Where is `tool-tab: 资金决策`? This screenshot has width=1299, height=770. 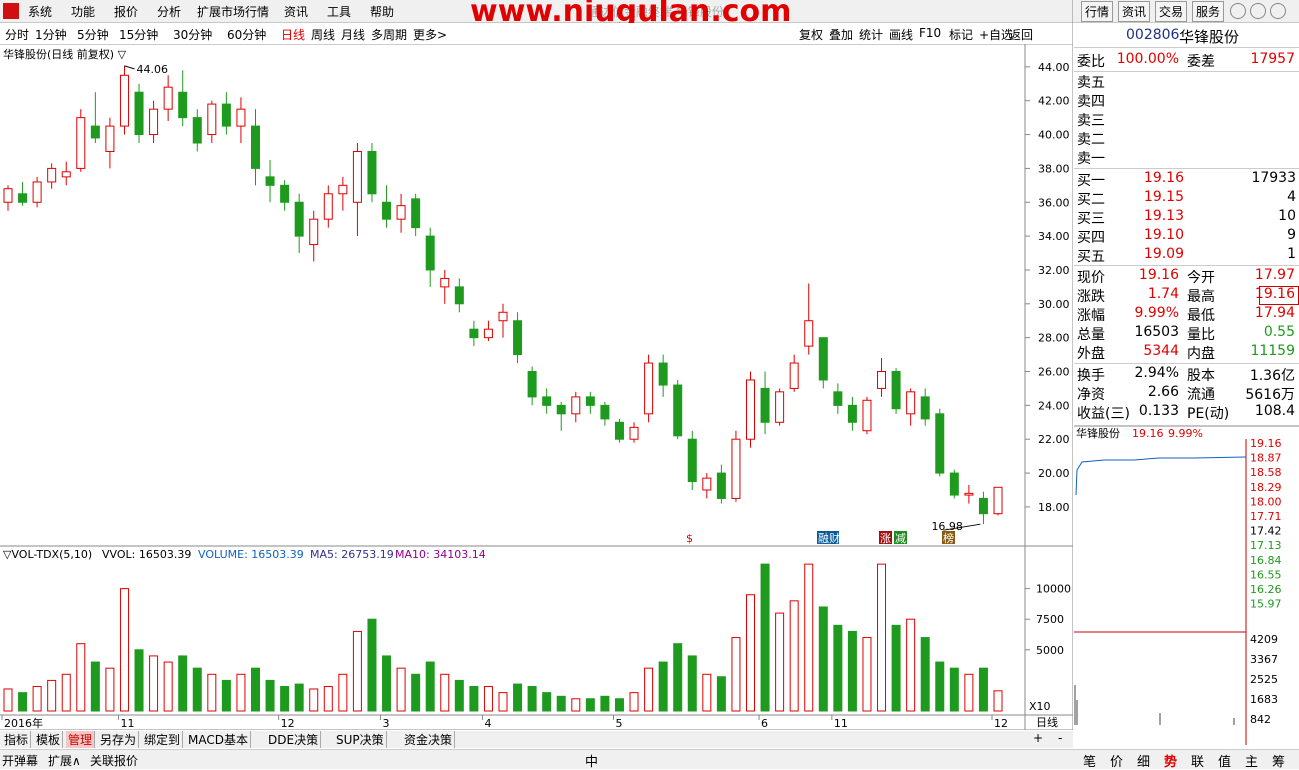 tool-tab: 资金决策 is located at coordinates (429, 739).